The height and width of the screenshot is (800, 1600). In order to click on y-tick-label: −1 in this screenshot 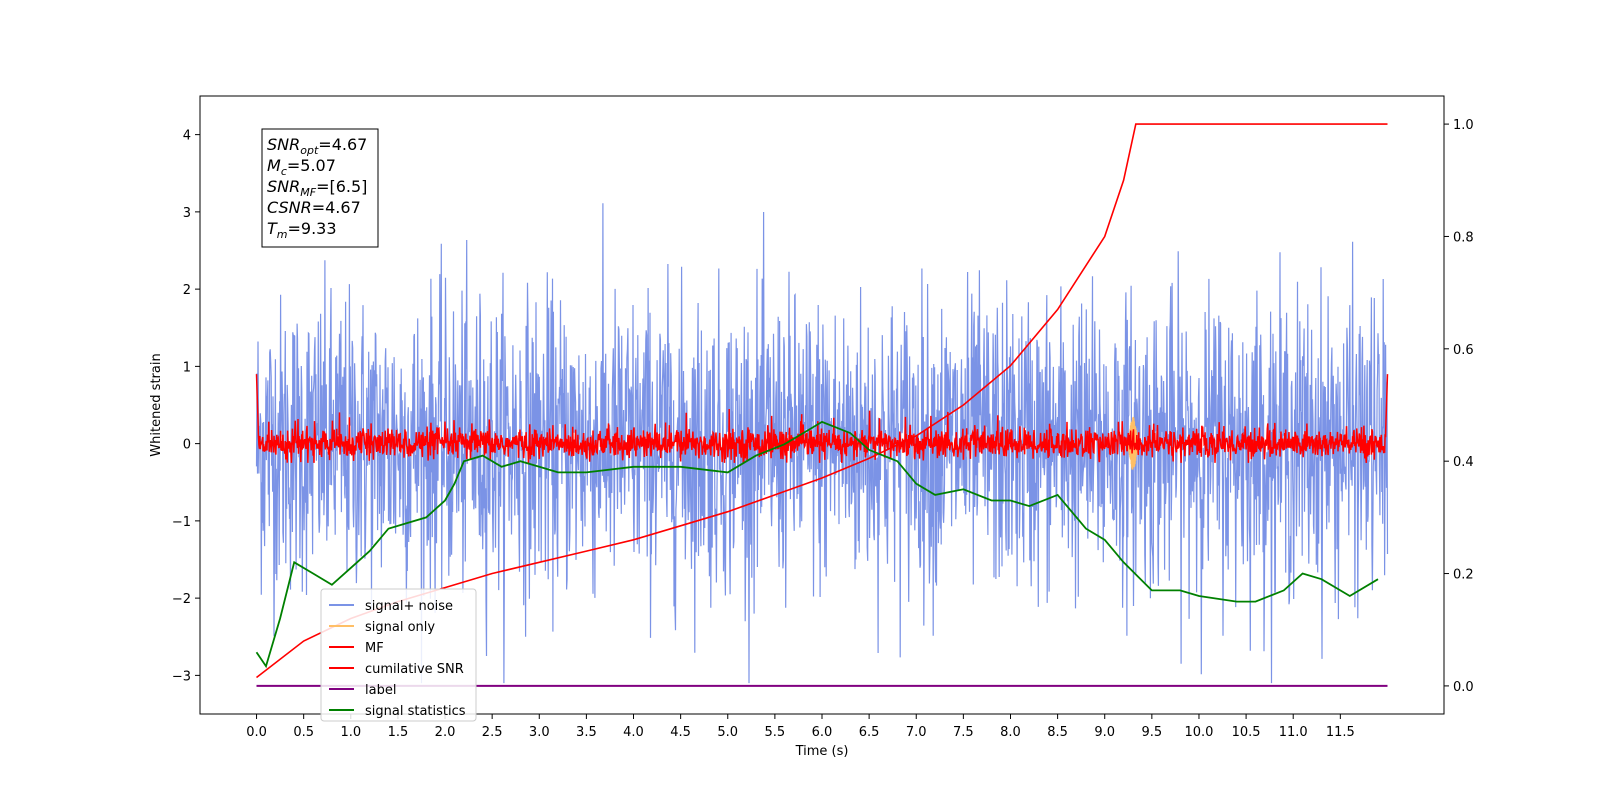, I will do `click(181, 522)`.